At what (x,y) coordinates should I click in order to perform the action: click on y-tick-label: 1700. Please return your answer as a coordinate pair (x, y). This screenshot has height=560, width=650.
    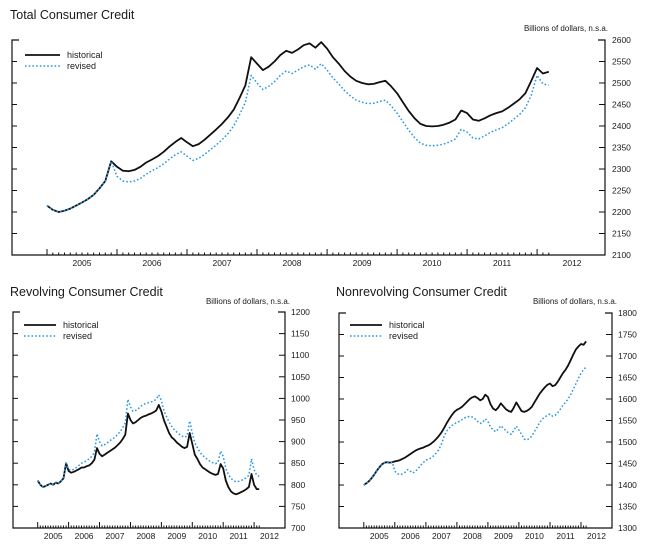
    Looking at the image, I should click on (627, 356).